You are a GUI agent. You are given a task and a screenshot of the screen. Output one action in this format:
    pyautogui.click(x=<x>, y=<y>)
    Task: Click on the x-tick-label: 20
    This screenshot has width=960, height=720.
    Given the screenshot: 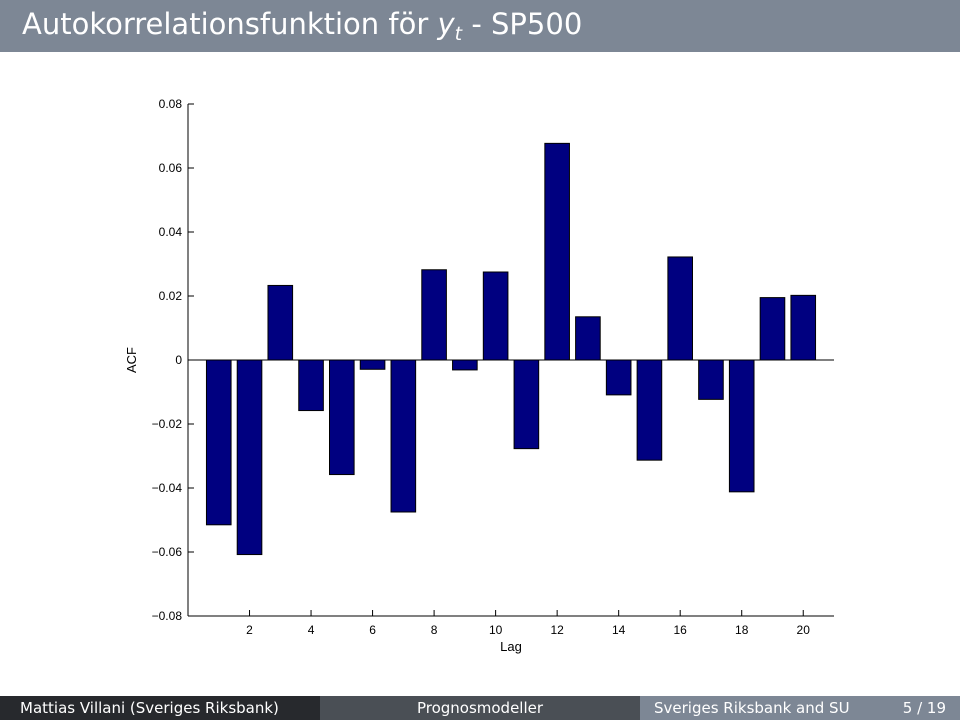 What is the action you would take?
    pyautogui.click(x=804, y=630)
    